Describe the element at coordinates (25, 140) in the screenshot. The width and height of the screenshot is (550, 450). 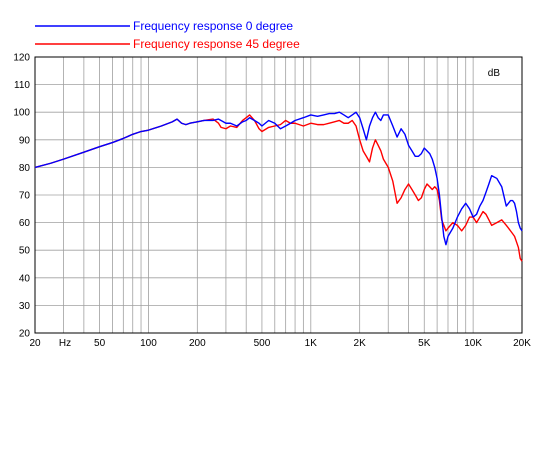
I see `y-tick-label: 90` at that location.